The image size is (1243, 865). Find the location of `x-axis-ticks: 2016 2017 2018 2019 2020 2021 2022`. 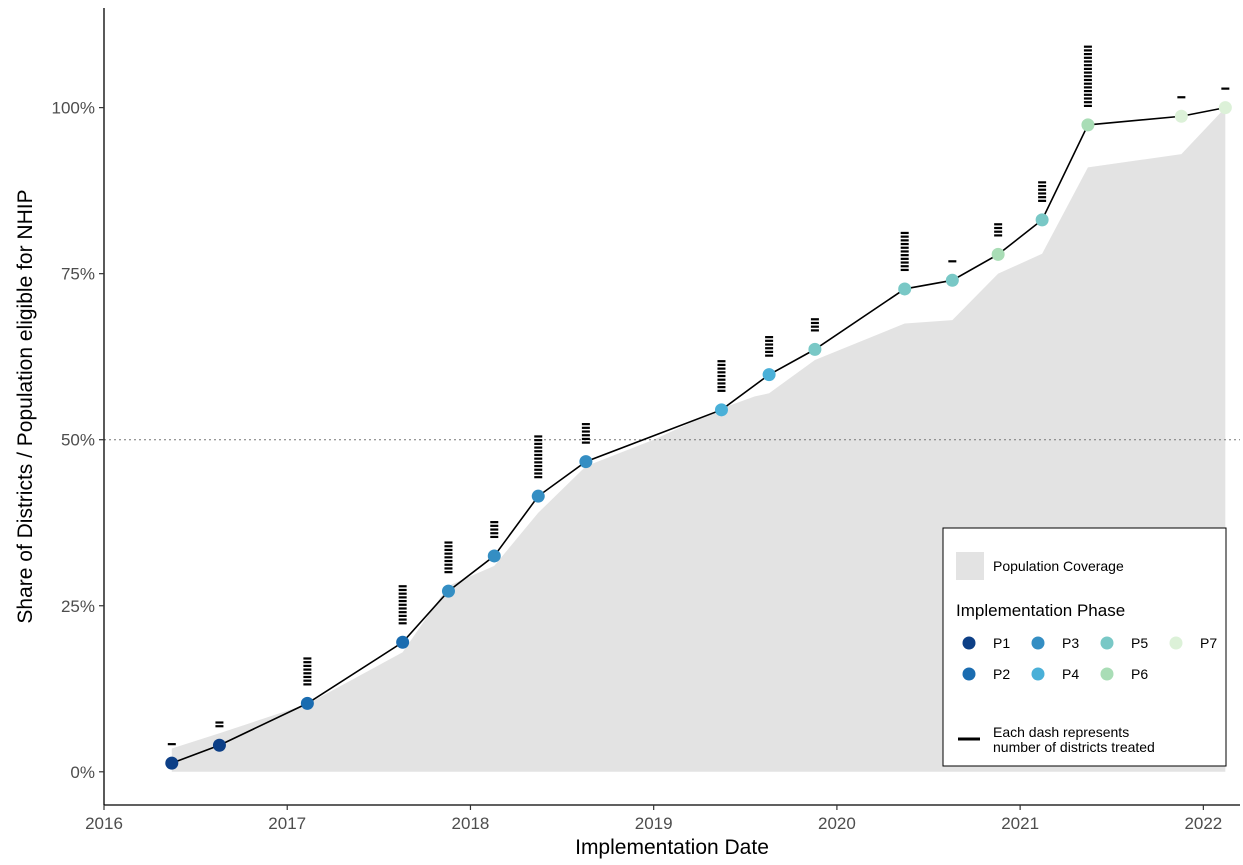

x-axis-ticks: 2016 2017 2018 2019 2020 2021 2022 is located at coordinates (653, 819).